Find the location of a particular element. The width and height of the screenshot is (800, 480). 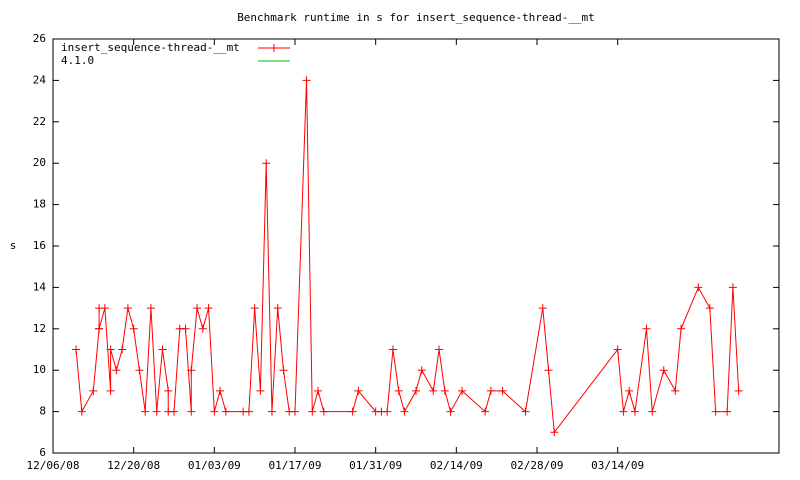

y-tick-label: 26 is located at coordinates (39, 38).